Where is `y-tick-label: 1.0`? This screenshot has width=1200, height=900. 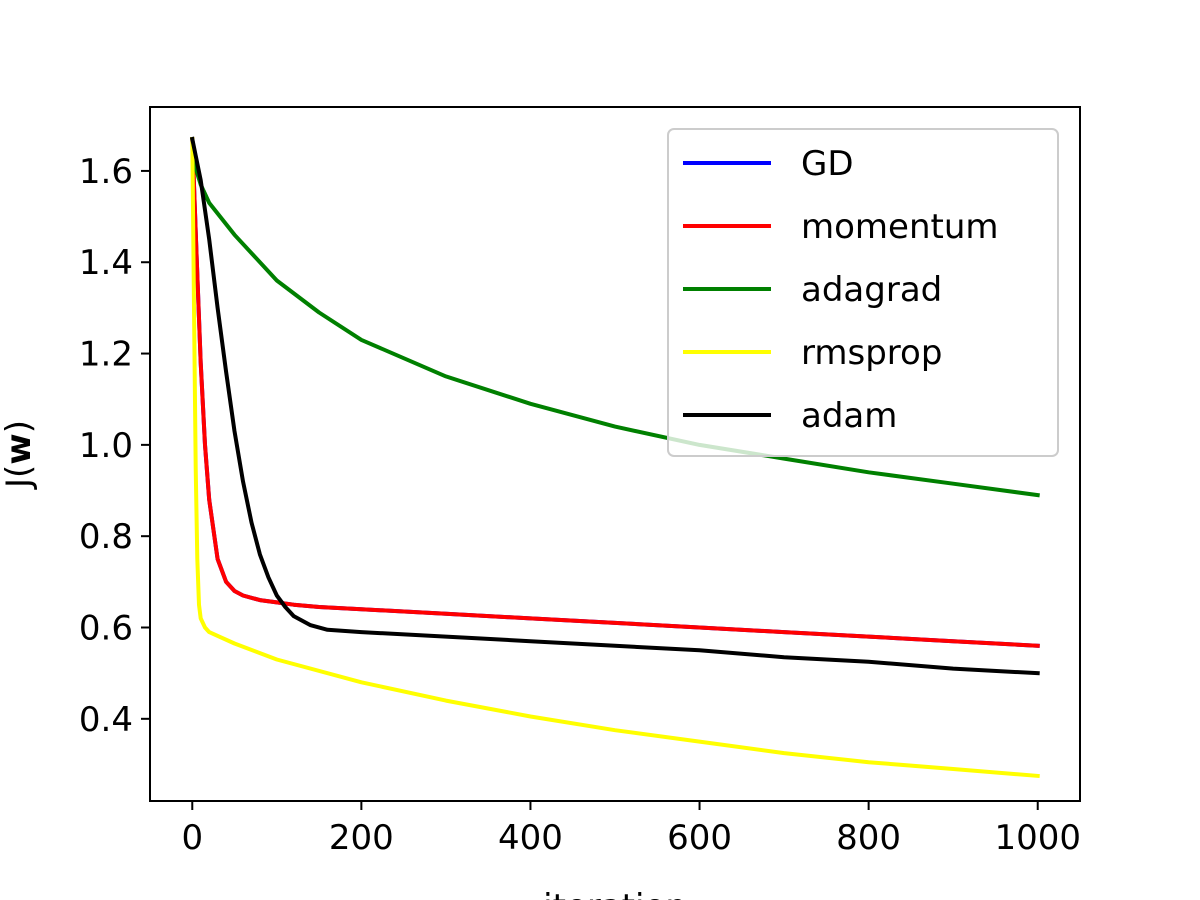 y-tick-label: 1.0 is located at coordinates (106, 446).